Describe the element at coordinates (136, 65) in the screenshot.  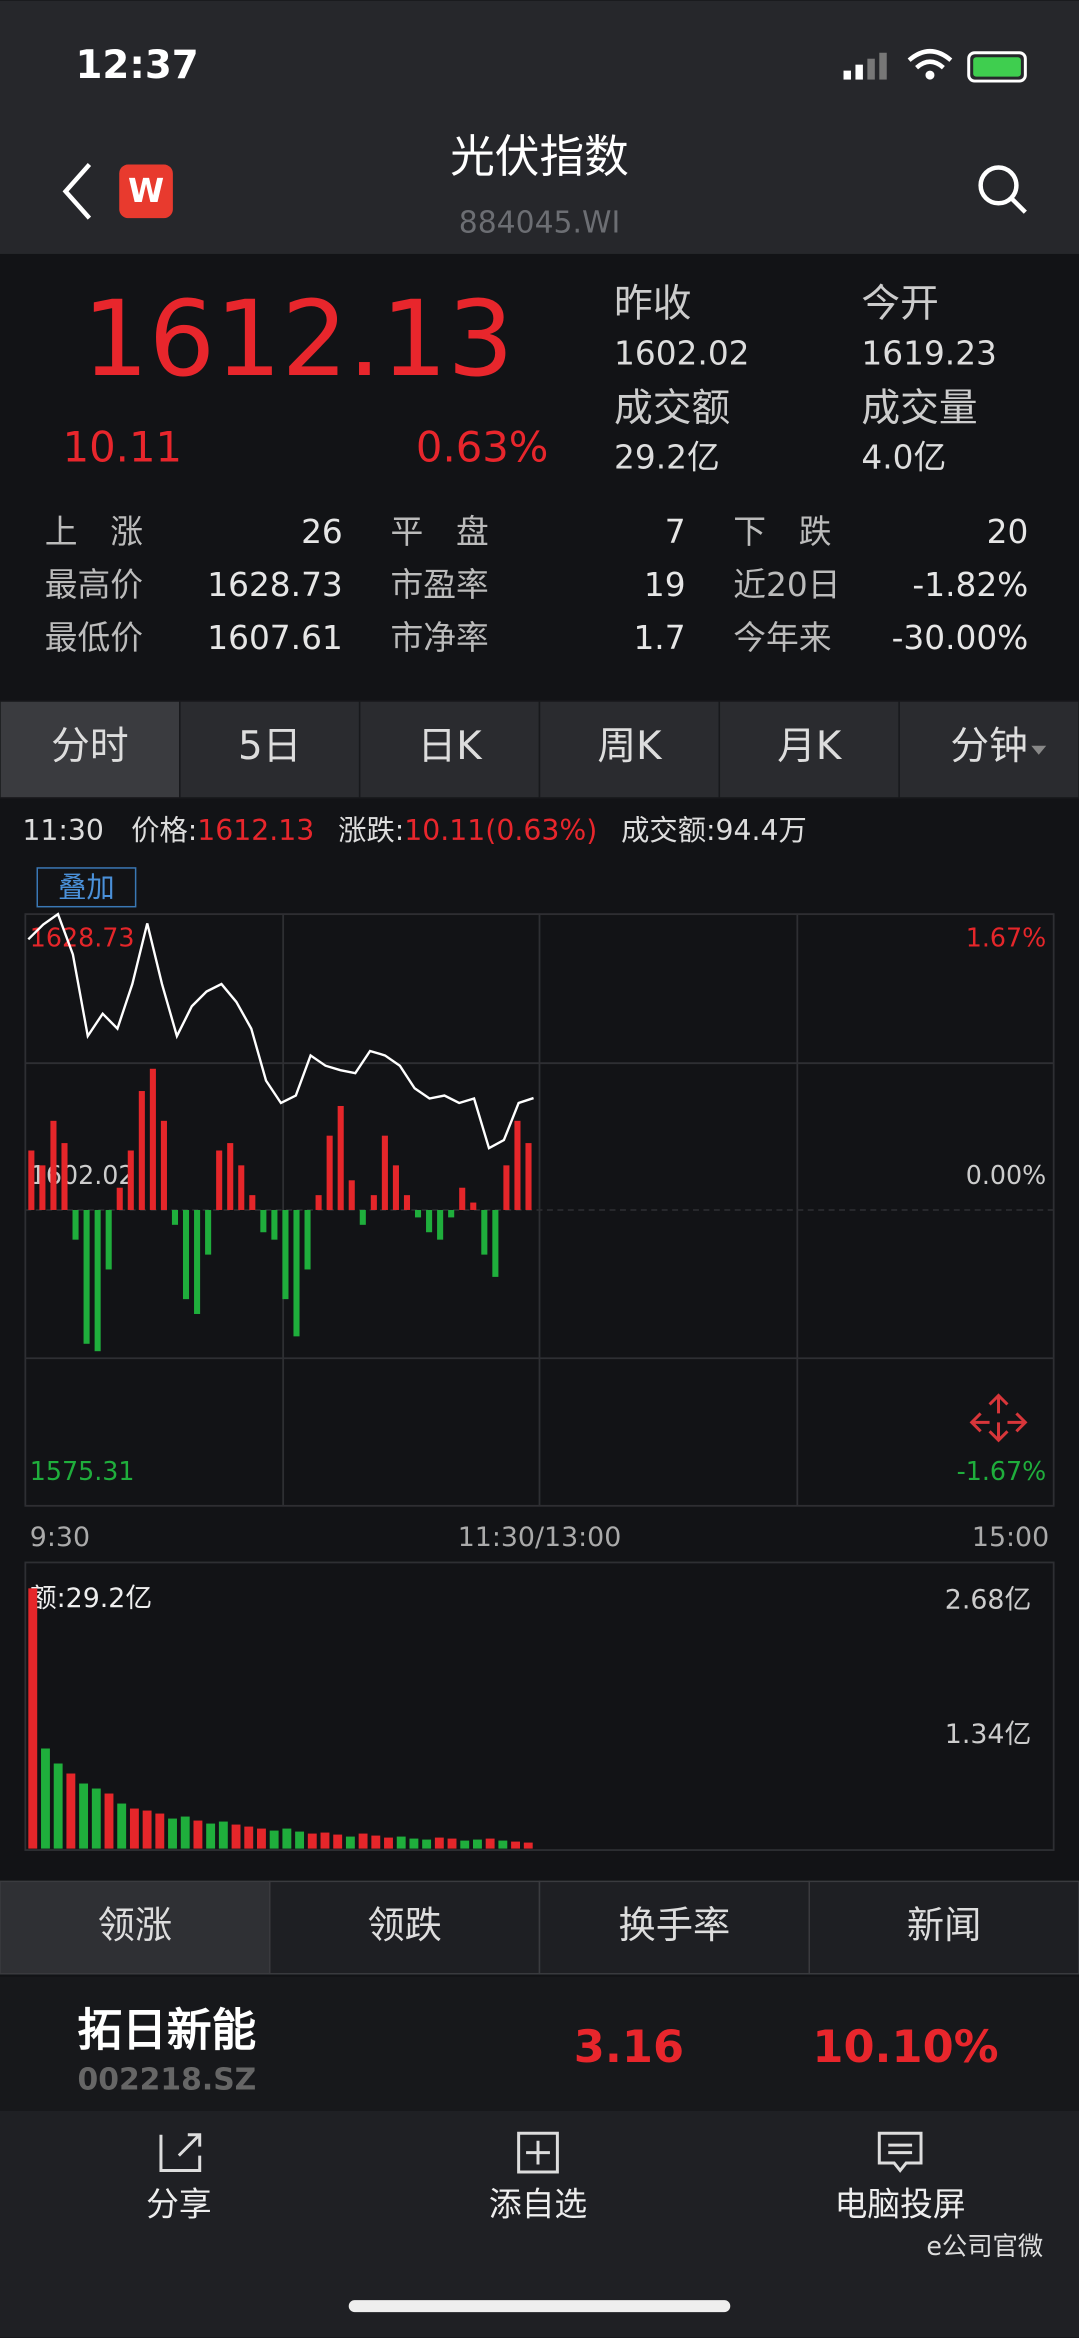
I see `status-time: 12:37` at that location.